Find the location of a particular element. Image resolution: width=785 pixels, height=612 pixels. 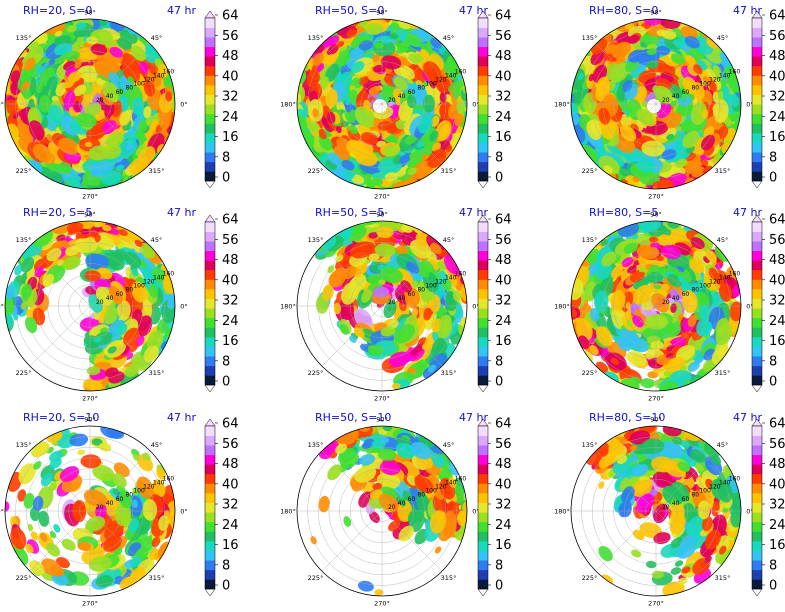

colorbar-tick-label: 64 is located at coordinates (777, 220).